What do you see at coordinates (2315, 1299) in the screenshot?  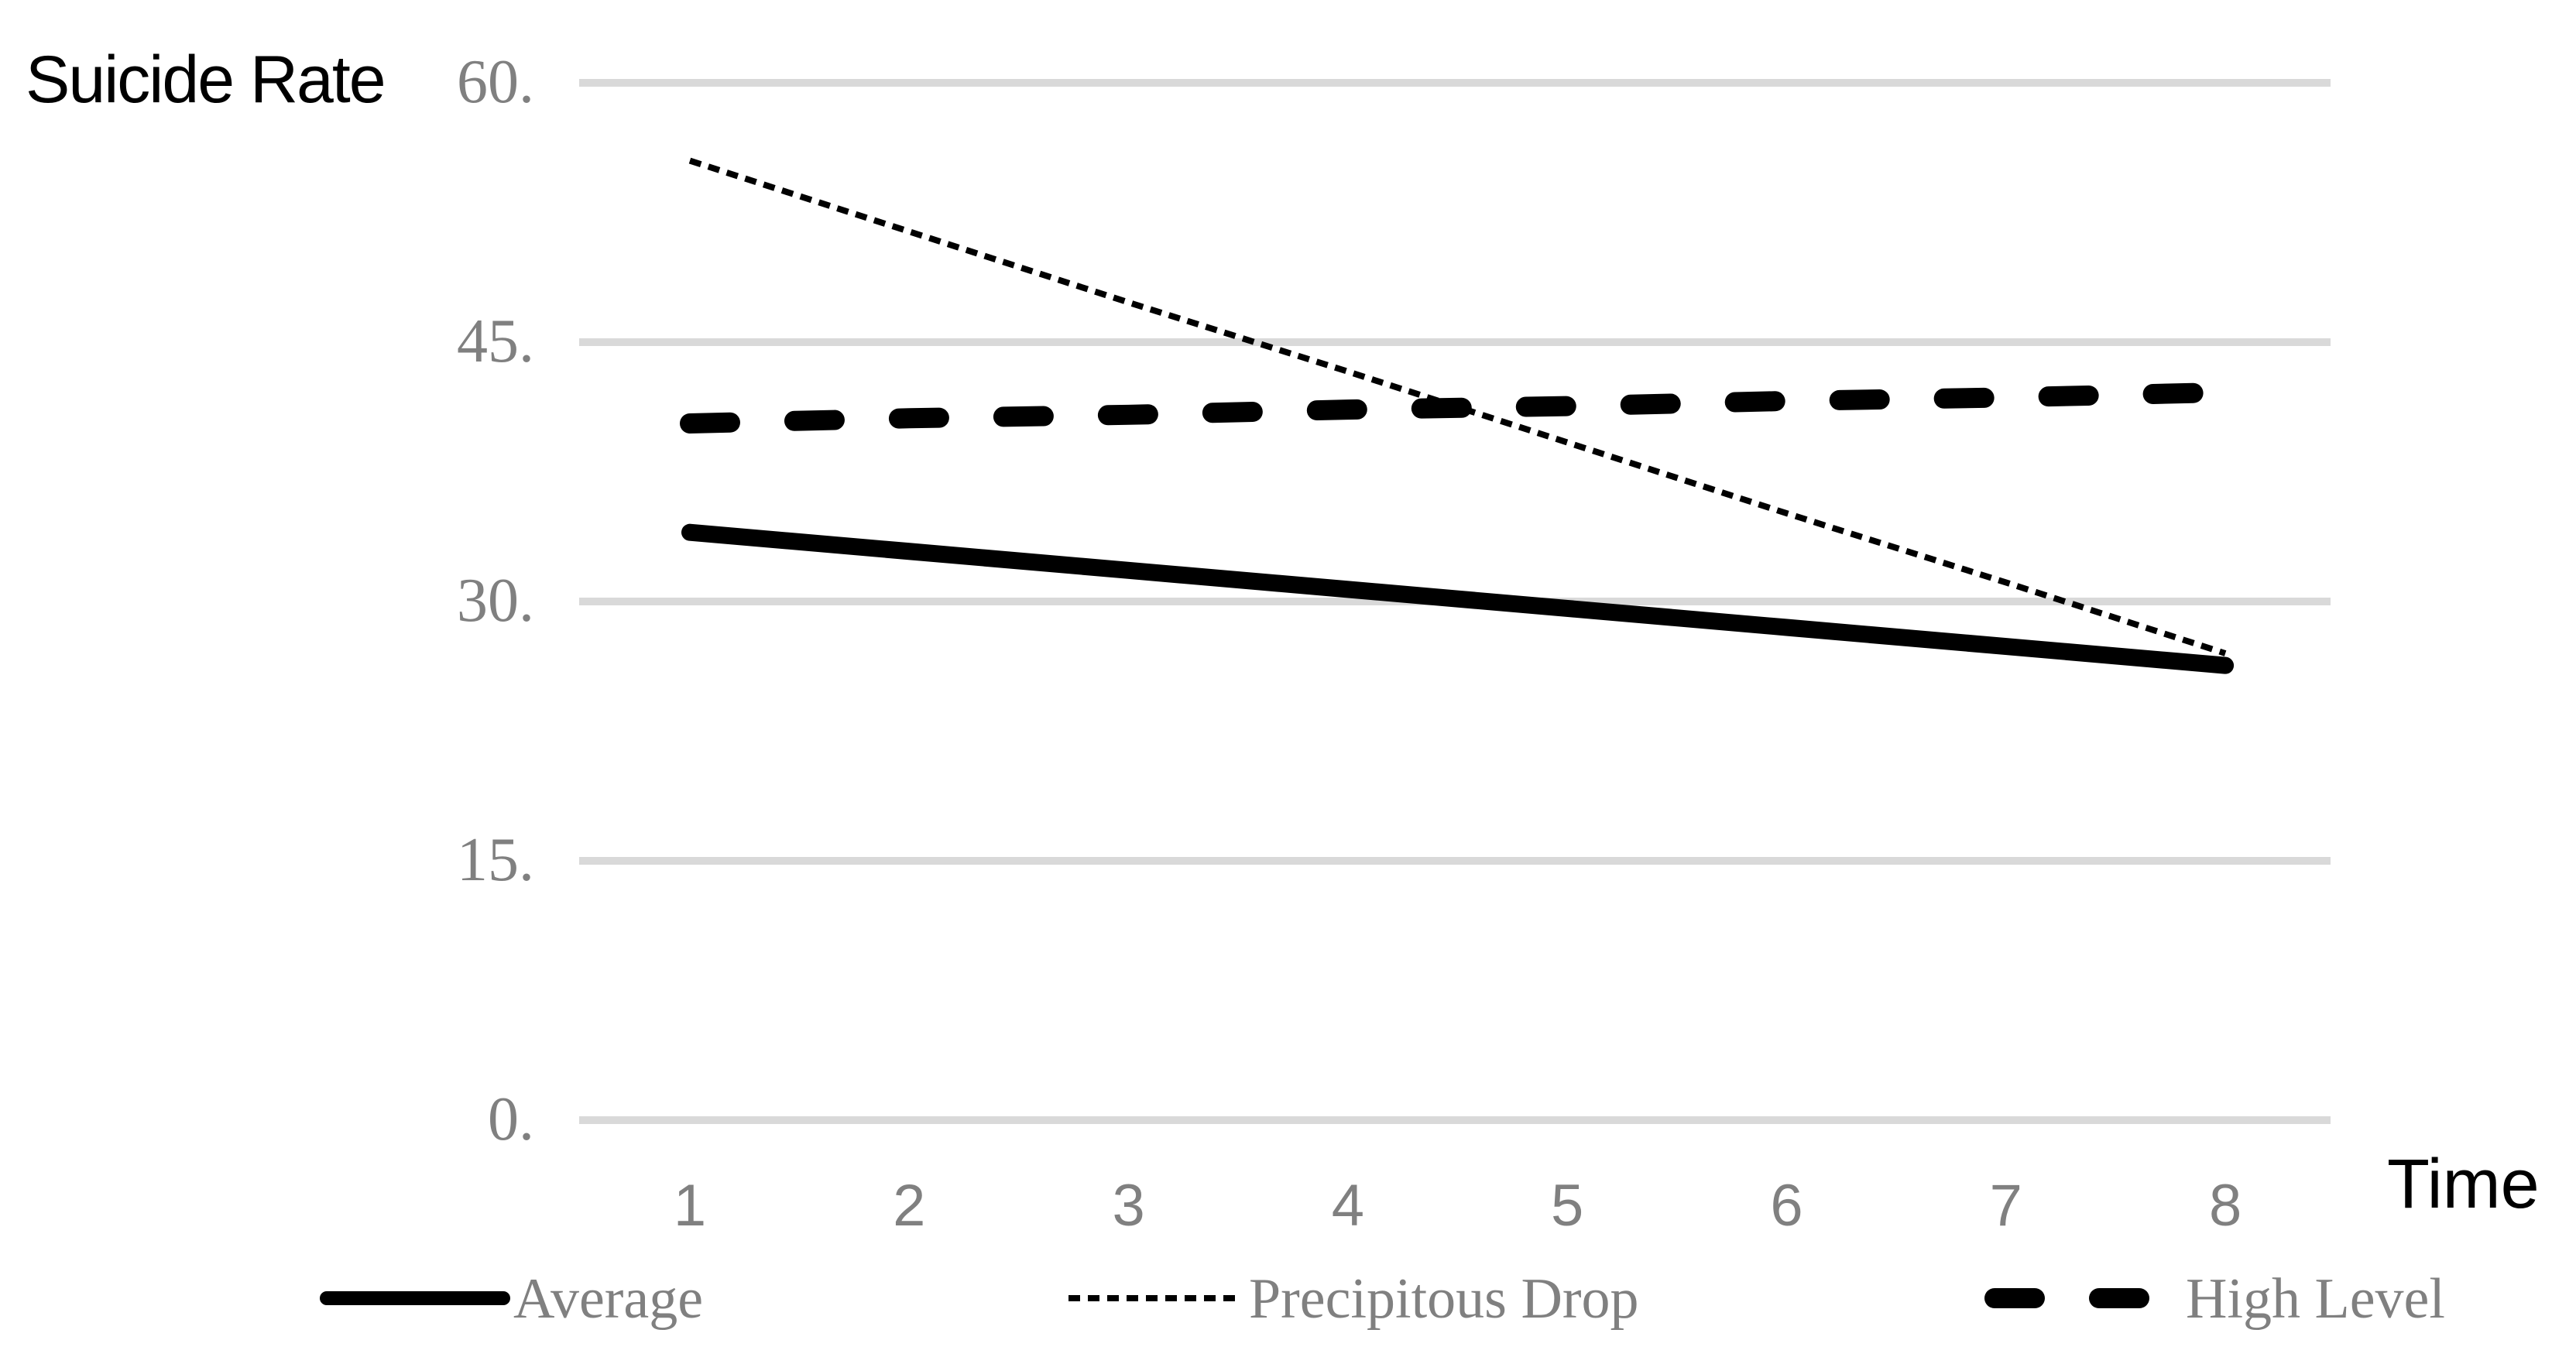 I see `legend-label-high-level: High Level` at bounding box center [2315, 1299].